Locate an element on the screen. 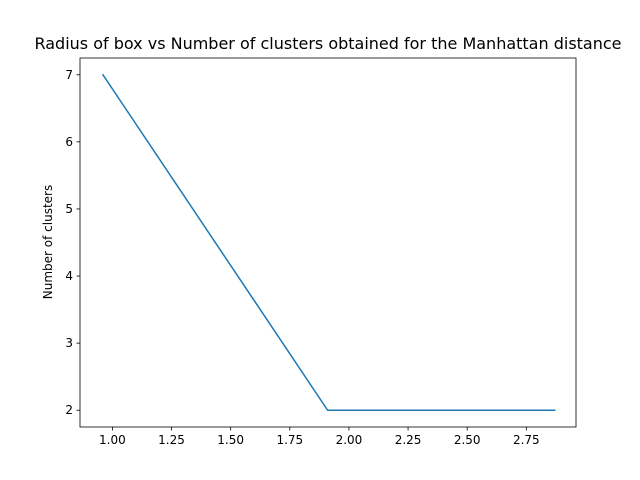 The height and width of the screenshot is (480, 640). x-tick-label-1: 1.25 is located at coordinates (171, 440).